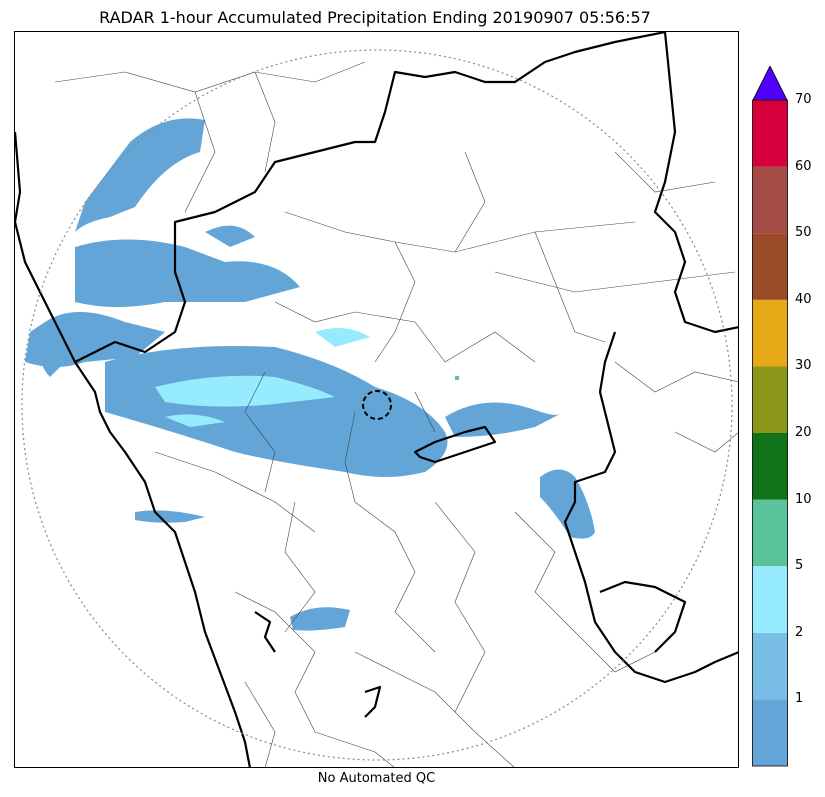 This screenshot has width=825, height=797. Describe the element at coordinates (455, 444) in the screenshot. I see `border-central` at that location.